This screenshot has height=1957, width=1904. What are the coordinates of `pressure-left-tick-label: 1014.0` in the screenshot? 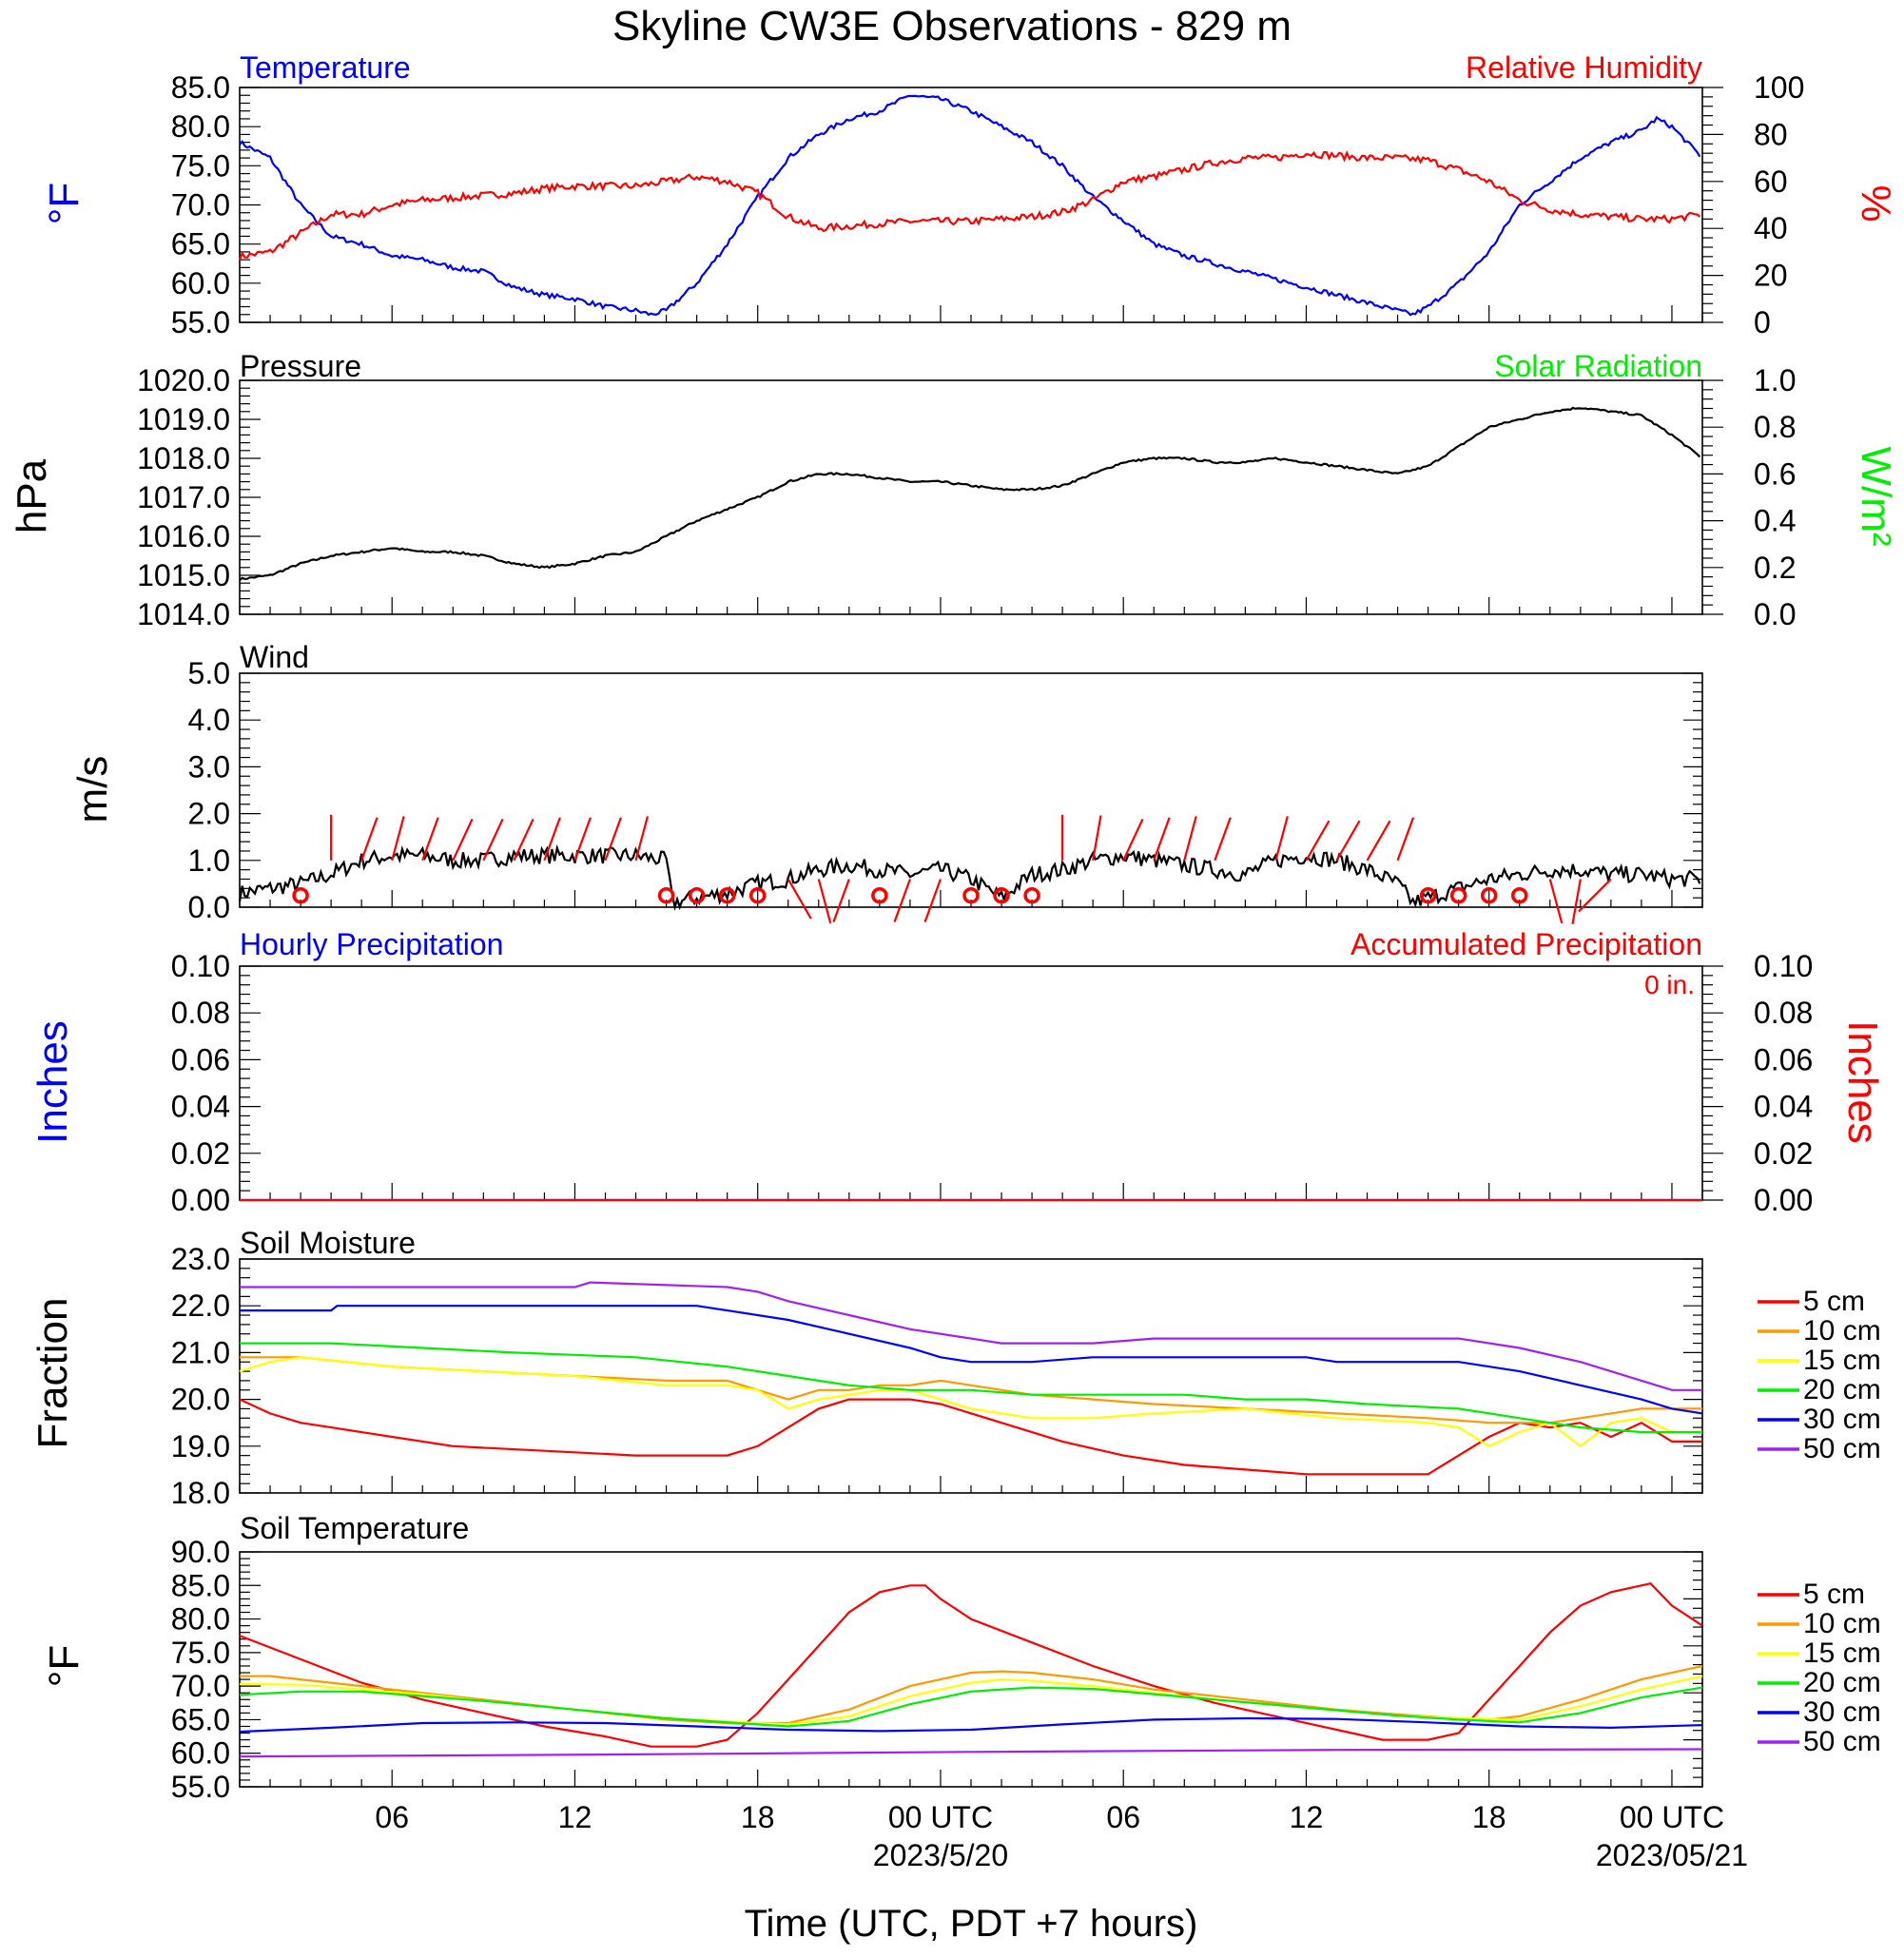 It's located at (183, 614).